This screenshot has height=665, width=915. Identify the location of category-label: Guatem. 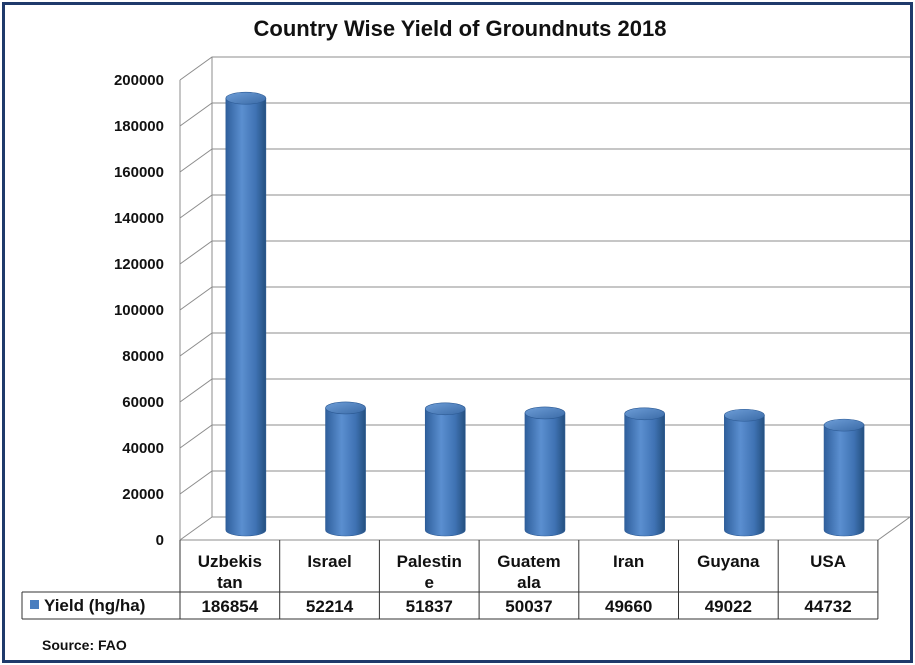
(528, 561).